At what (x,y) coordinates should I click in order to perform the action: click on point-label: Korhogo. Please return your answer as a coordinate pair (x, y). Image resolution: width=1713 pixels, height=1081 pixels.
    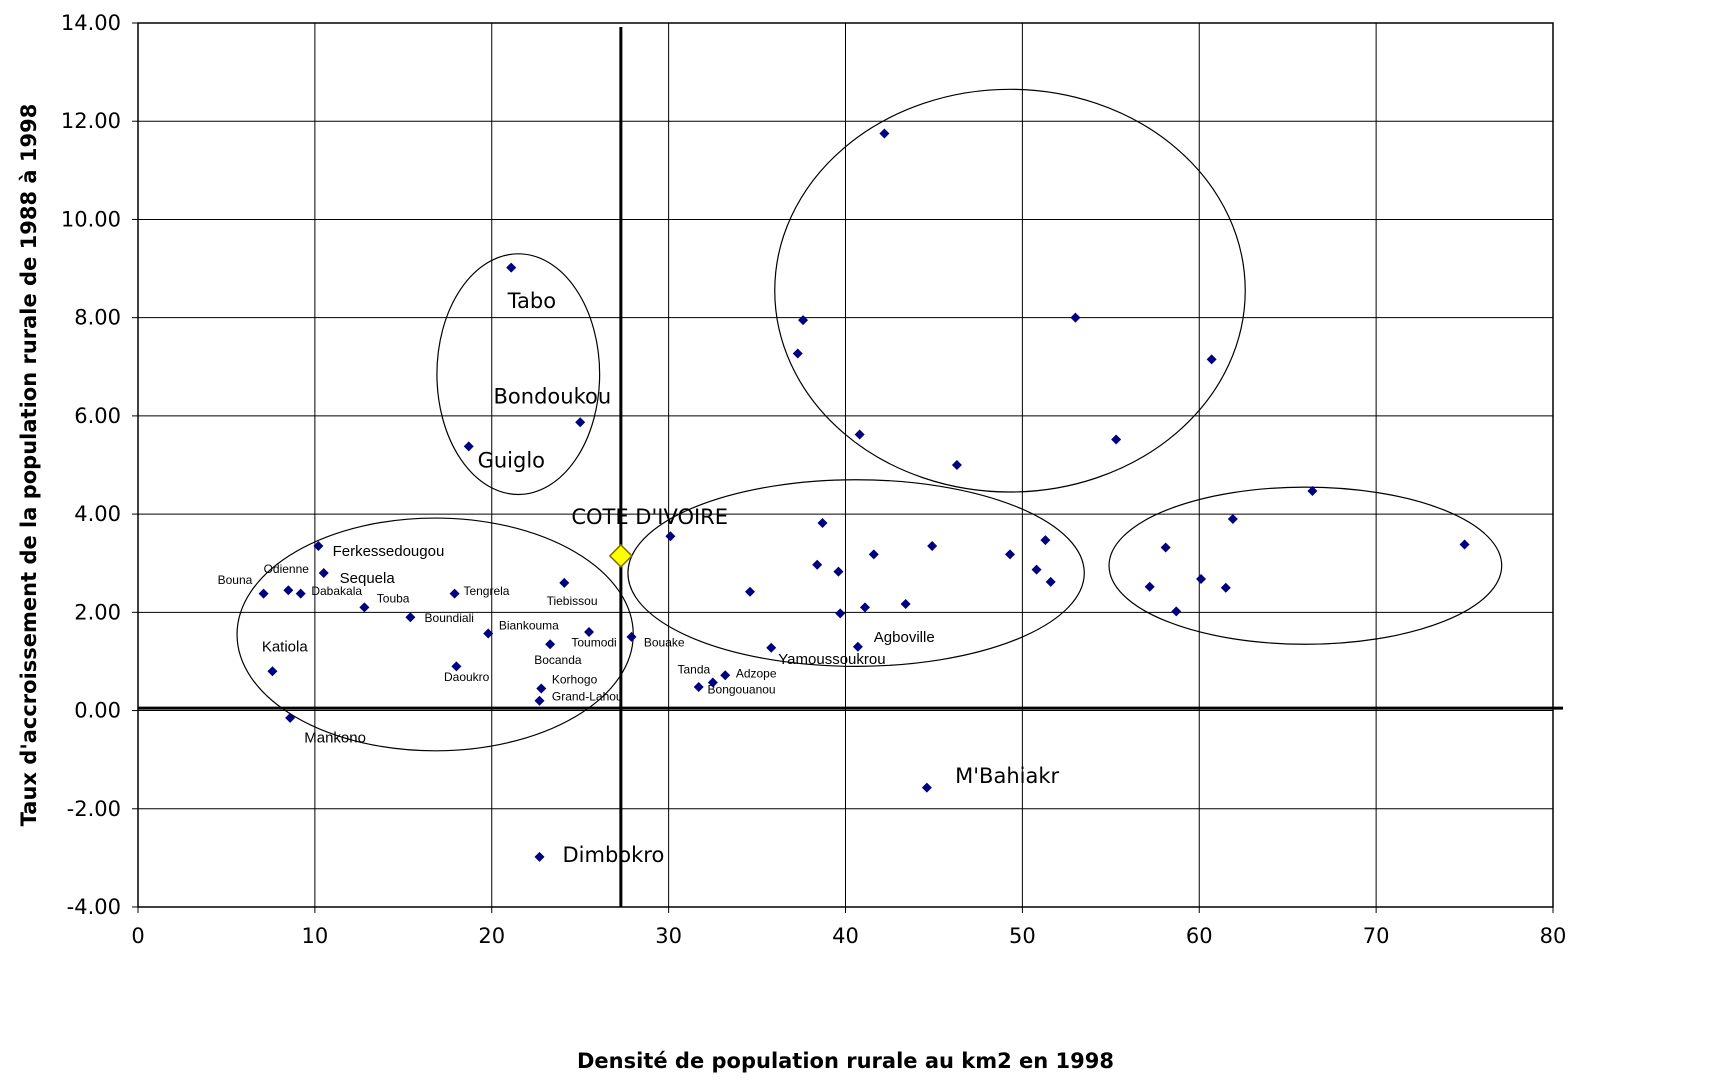
    Looking at the image, I should click on (575, 680).